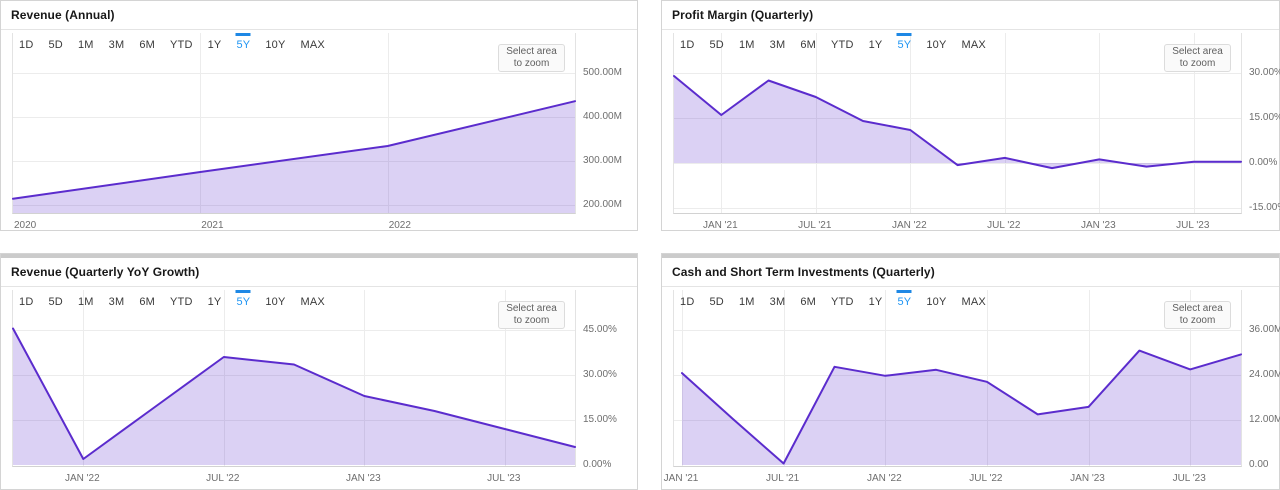  What do you see at coordinates (1193, 225) in the screenshot?
I see `x-axis-label: JUL '23` at bounding box center [1193, 225].